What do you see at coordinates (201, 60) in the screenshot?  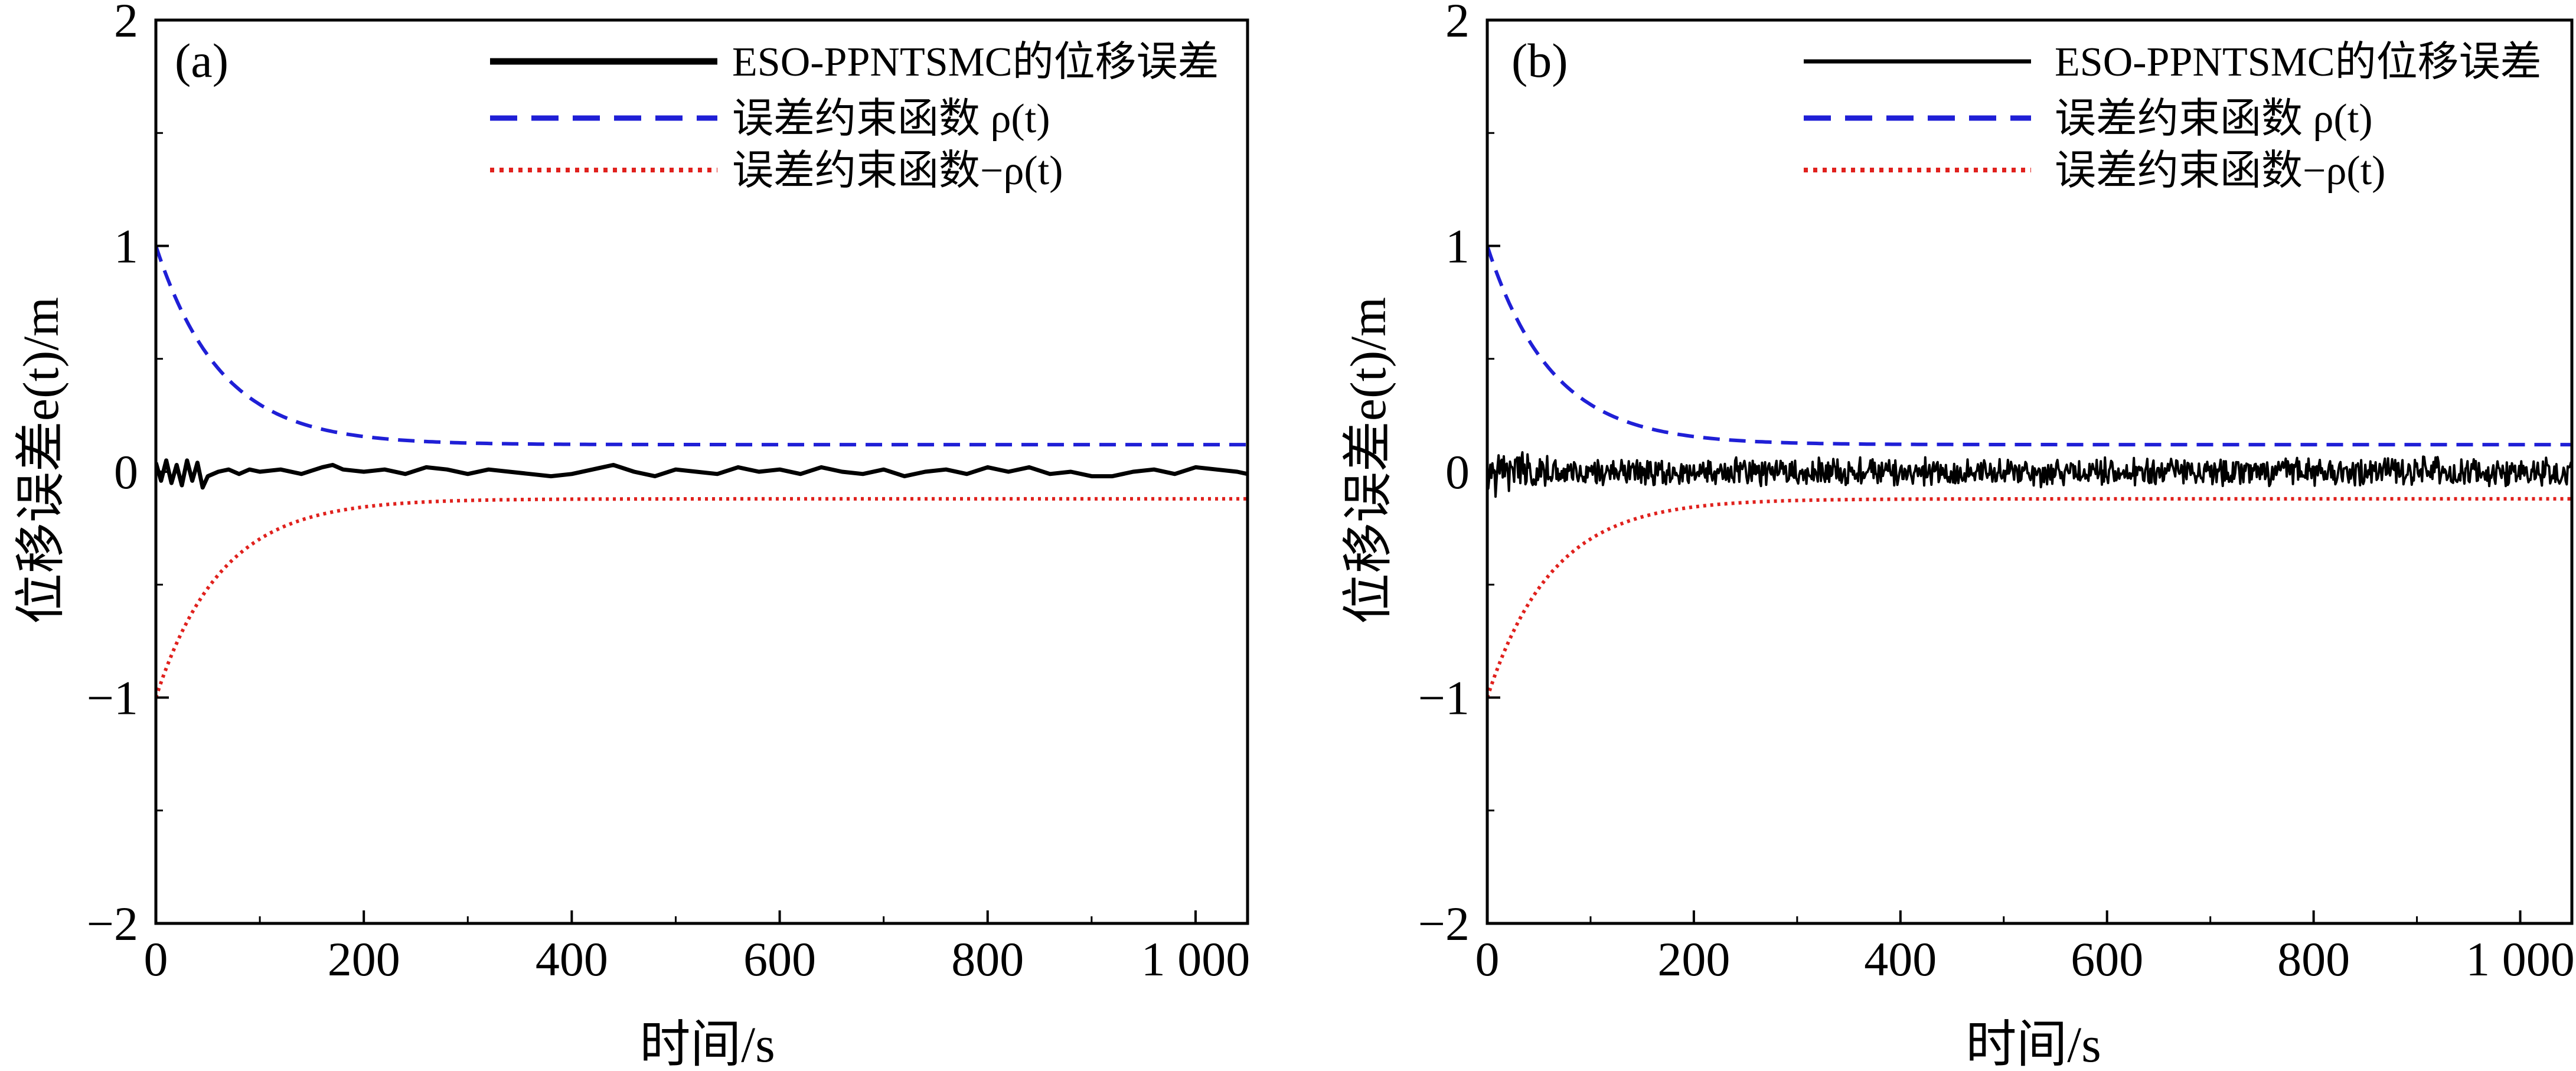 I see `panel-label: (a)` at bounding box center [201, 60].